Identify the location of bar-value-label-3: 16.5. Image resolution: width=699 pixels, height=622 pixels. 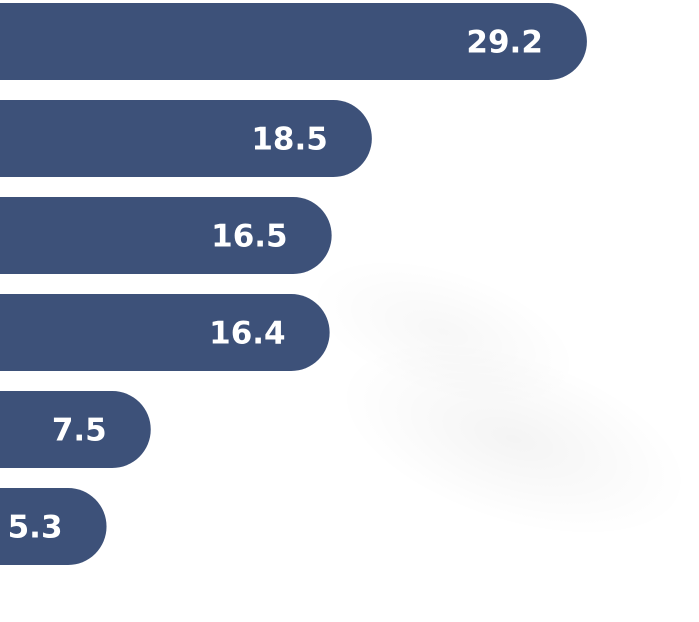
(249, 237).